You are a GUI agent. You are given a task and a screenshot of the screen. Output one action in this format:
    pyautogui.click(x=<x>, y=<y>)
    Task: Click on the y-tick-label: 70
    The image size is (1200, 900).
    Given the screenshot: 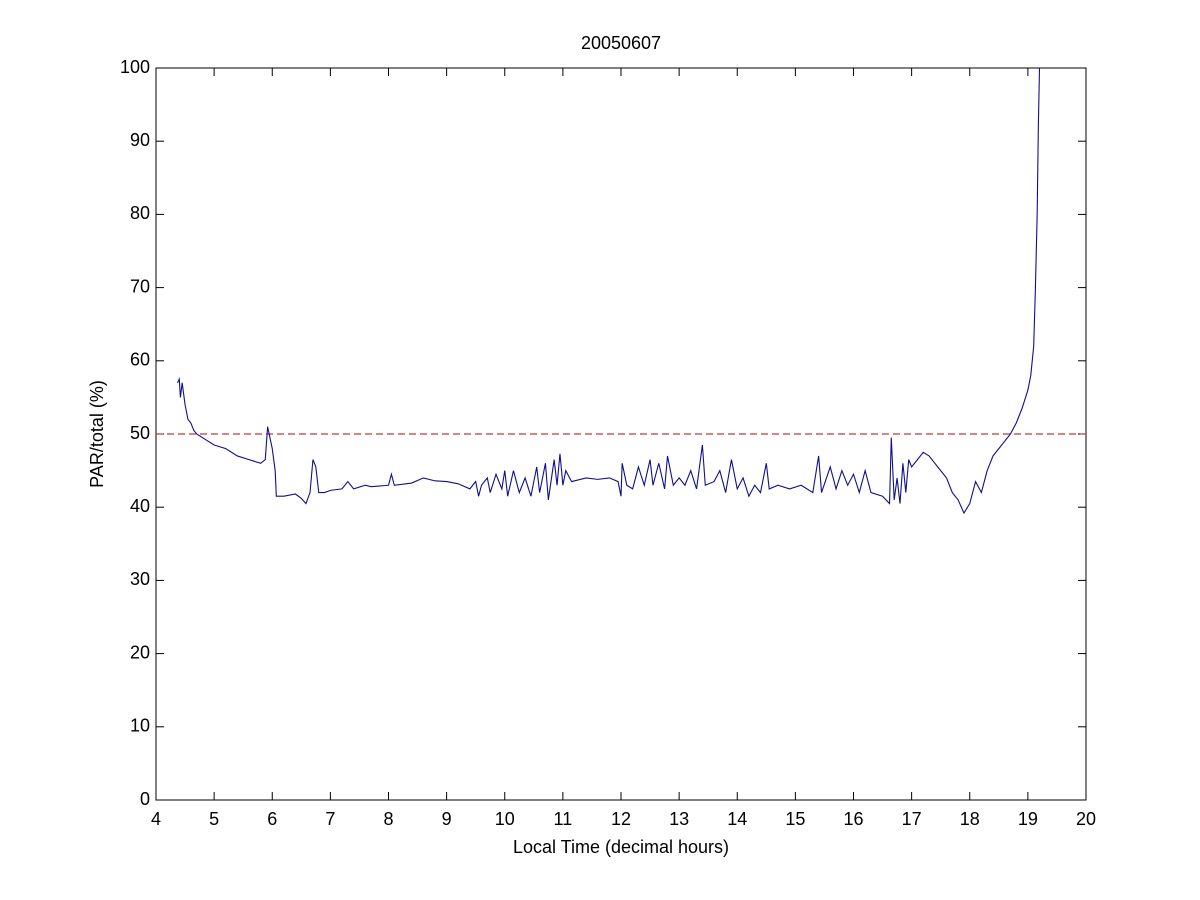 What is the action you would take?
    pyautogui.click(x=140, y=286)
    